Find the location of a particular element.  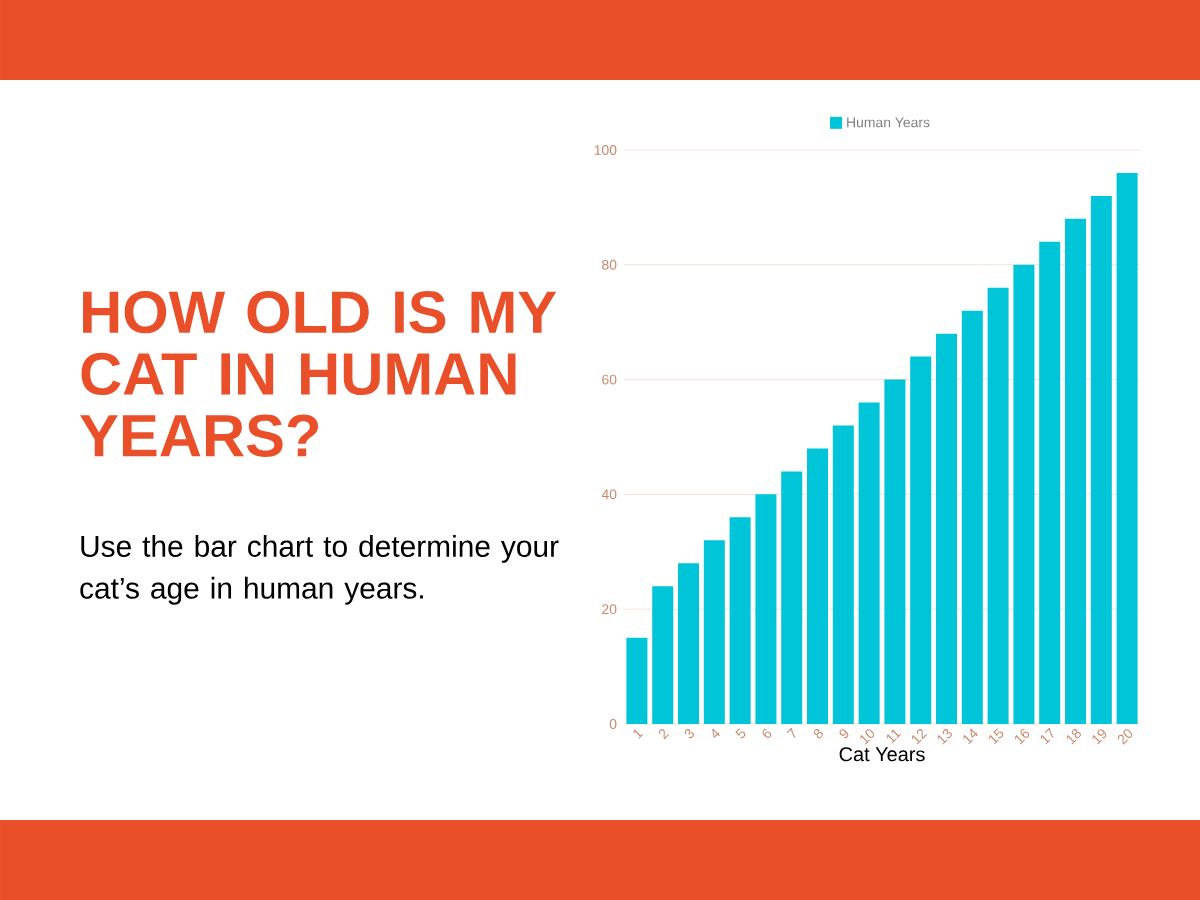

text: HOW OLD IS MY CAT IN HUMAN YEARS? is located at coordinates (318, 374).